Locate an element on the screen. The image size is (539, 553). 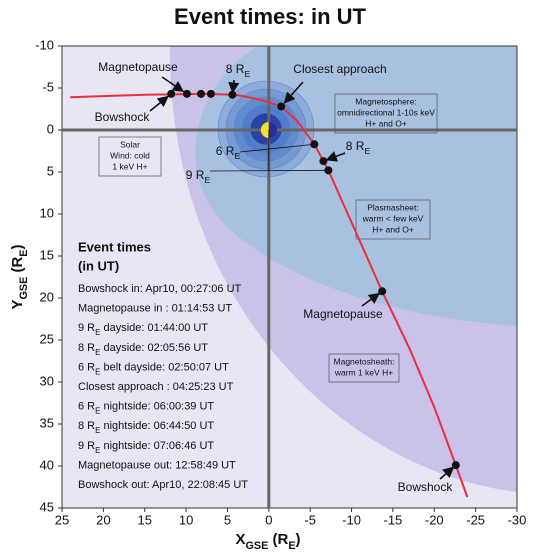
x-tick-label: -5 is located at coordinates (310, 519).